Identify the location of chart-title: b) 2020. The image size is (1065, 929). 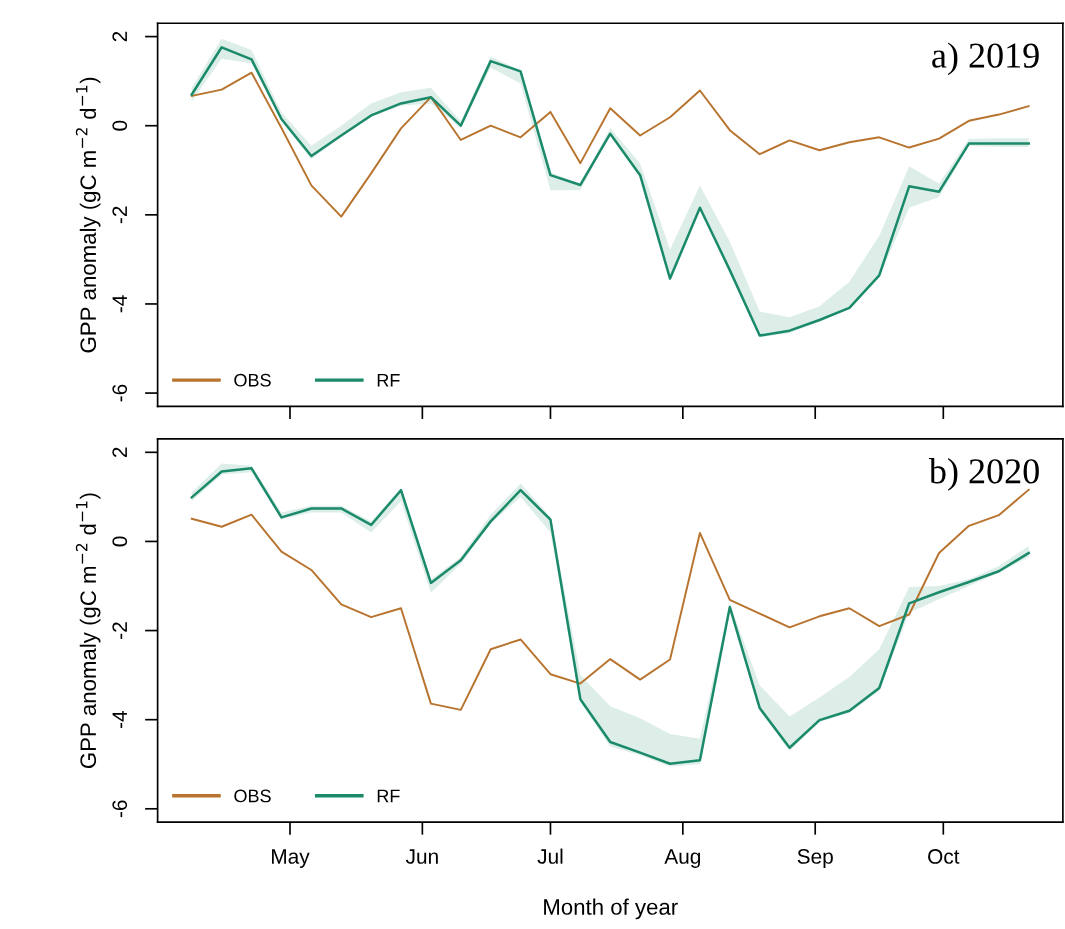
(983, 474).